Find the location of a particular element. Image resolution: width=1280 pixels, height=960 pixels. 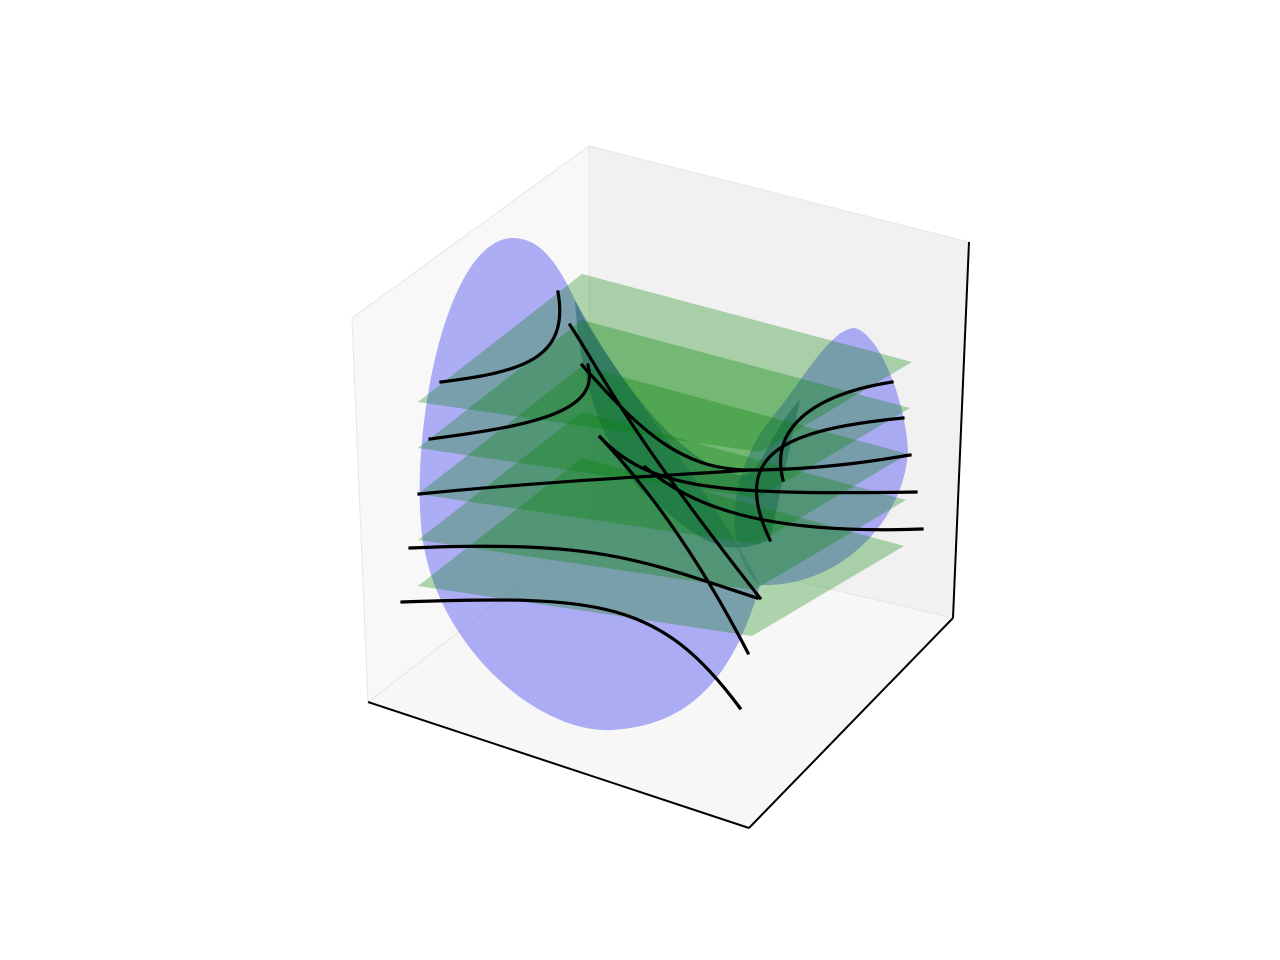

y-axis-line is located at coordinates (851, 723).